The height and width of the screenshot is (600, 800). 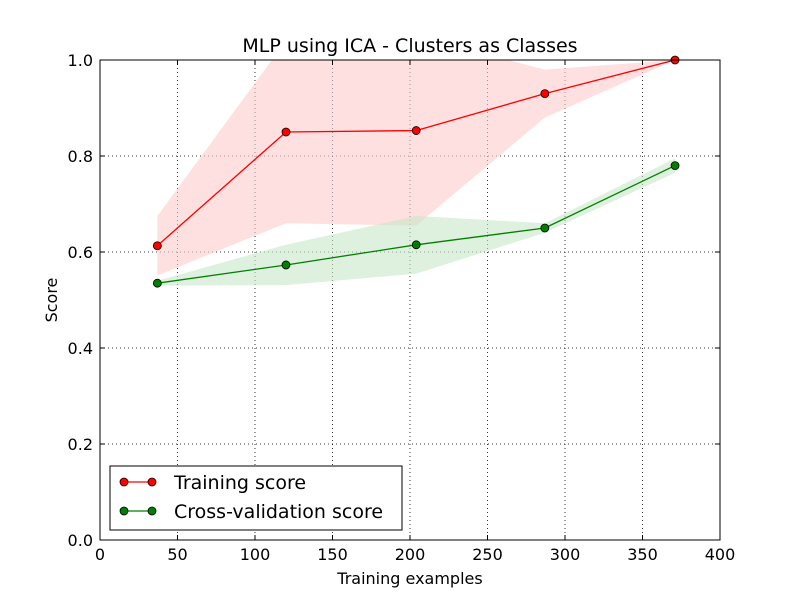 I want to click on x-tick-label: 0, so click(x=100, y=554).